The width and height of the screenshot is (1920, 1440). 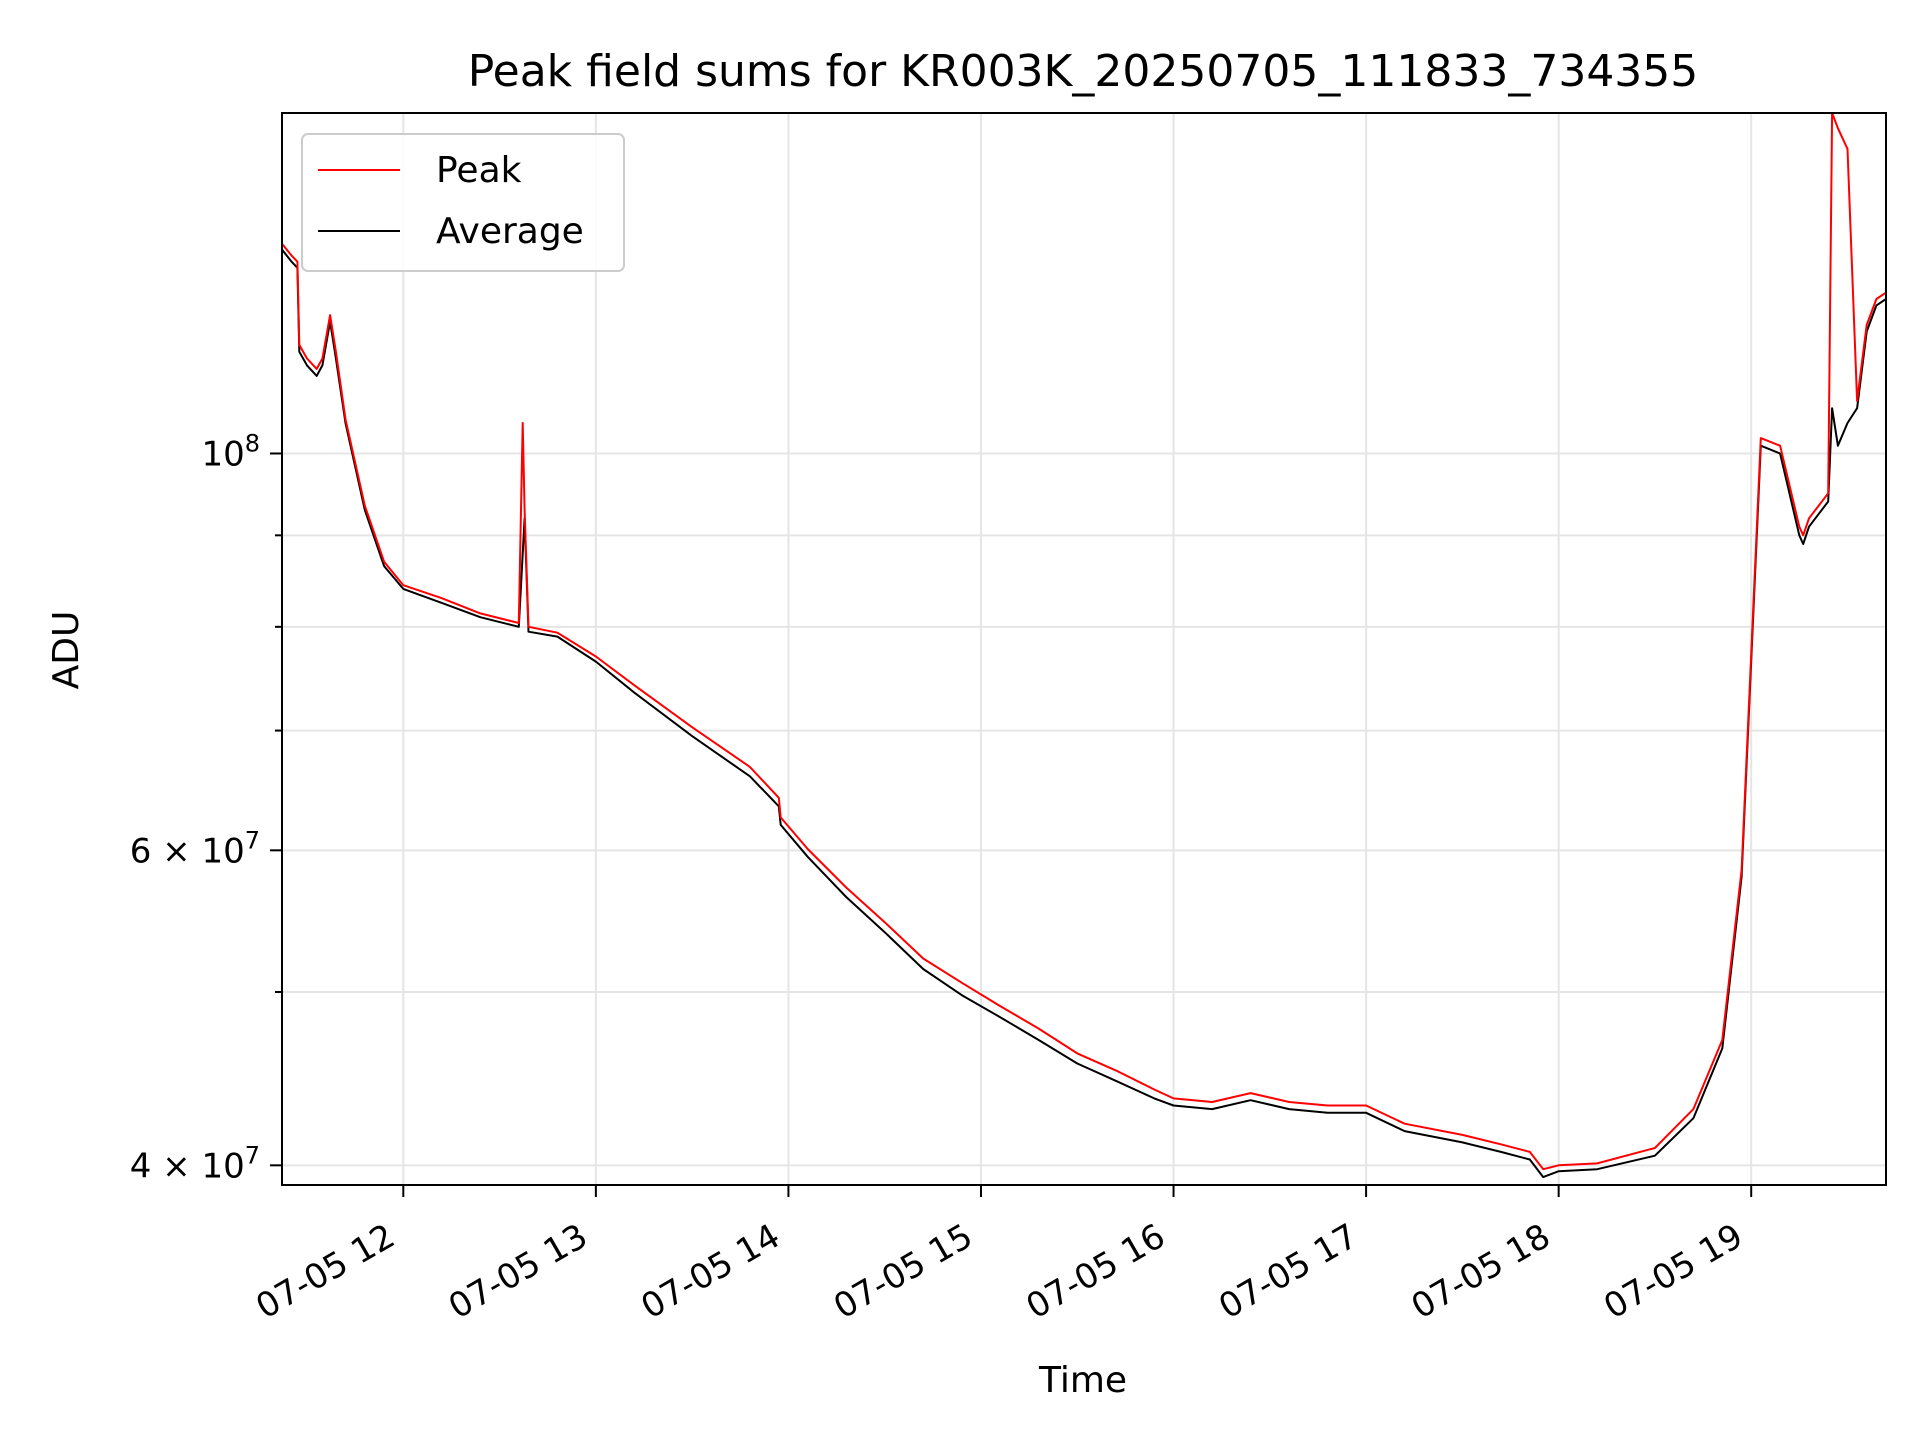 I want to click on x-axis-label: Time, so click(x=1082, y=1380).